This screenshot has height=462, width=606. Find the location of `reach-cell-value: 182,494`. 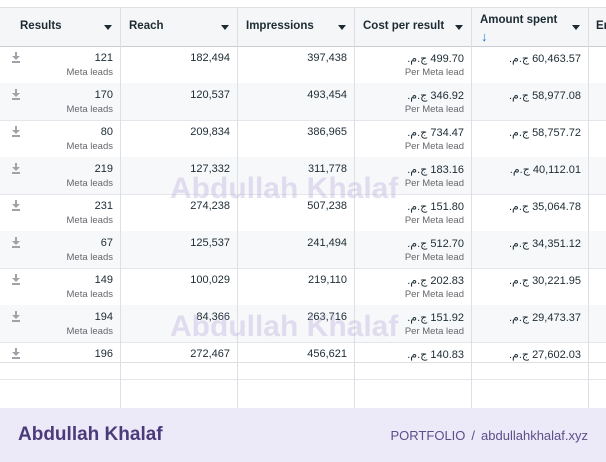

reach-cell-value: 182,494 is located at coordinates (210, 58).